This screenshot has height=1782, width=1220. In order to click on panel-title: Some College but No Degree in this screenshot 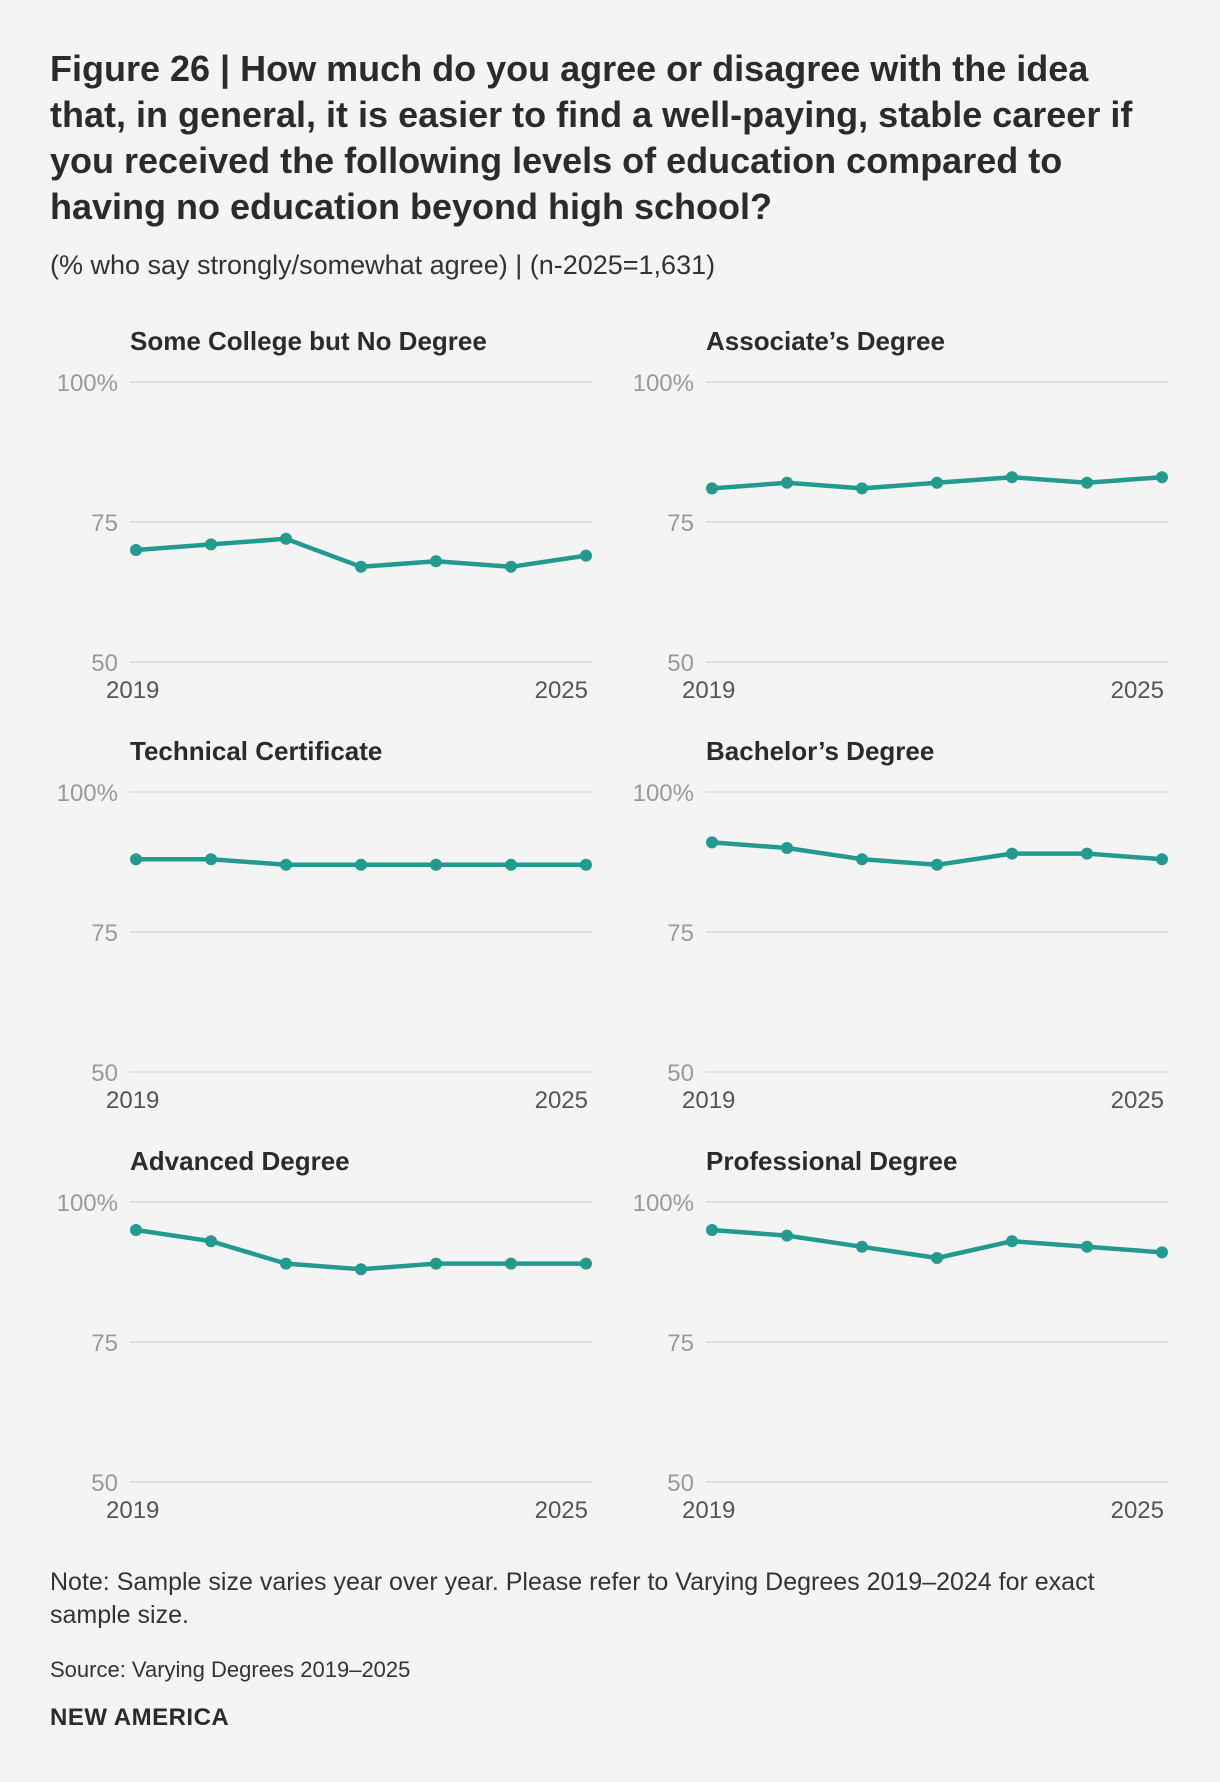, I will do `click(308, 341)`.